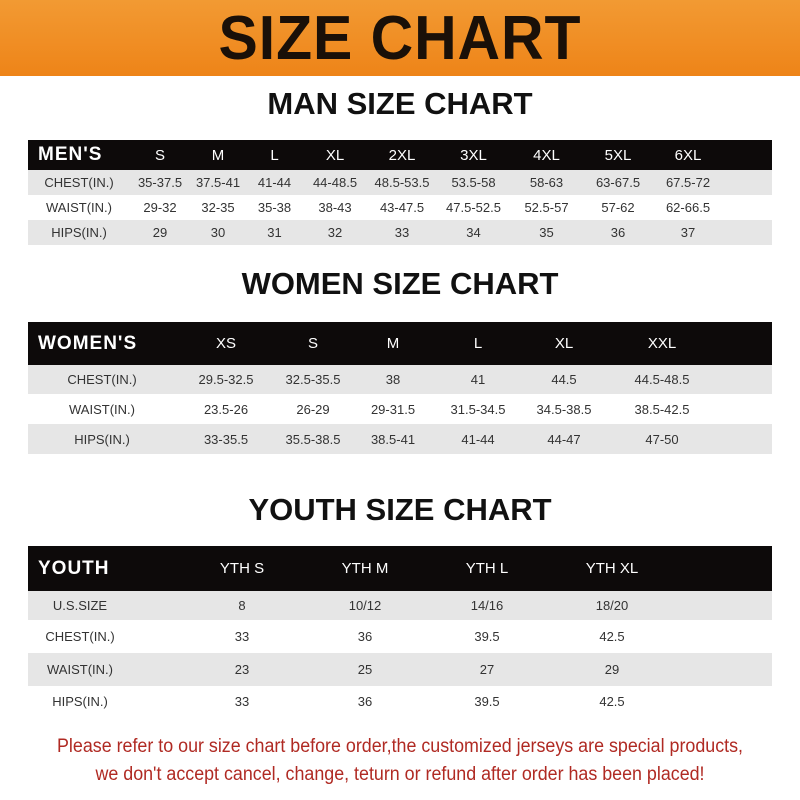 Image resolution: width=800 pixels, height=800 pixels. What do you see at coordinates (688, 207) in the screenshot?
I see `table-cell: 62-66.5` at bounding box center [688, 207].